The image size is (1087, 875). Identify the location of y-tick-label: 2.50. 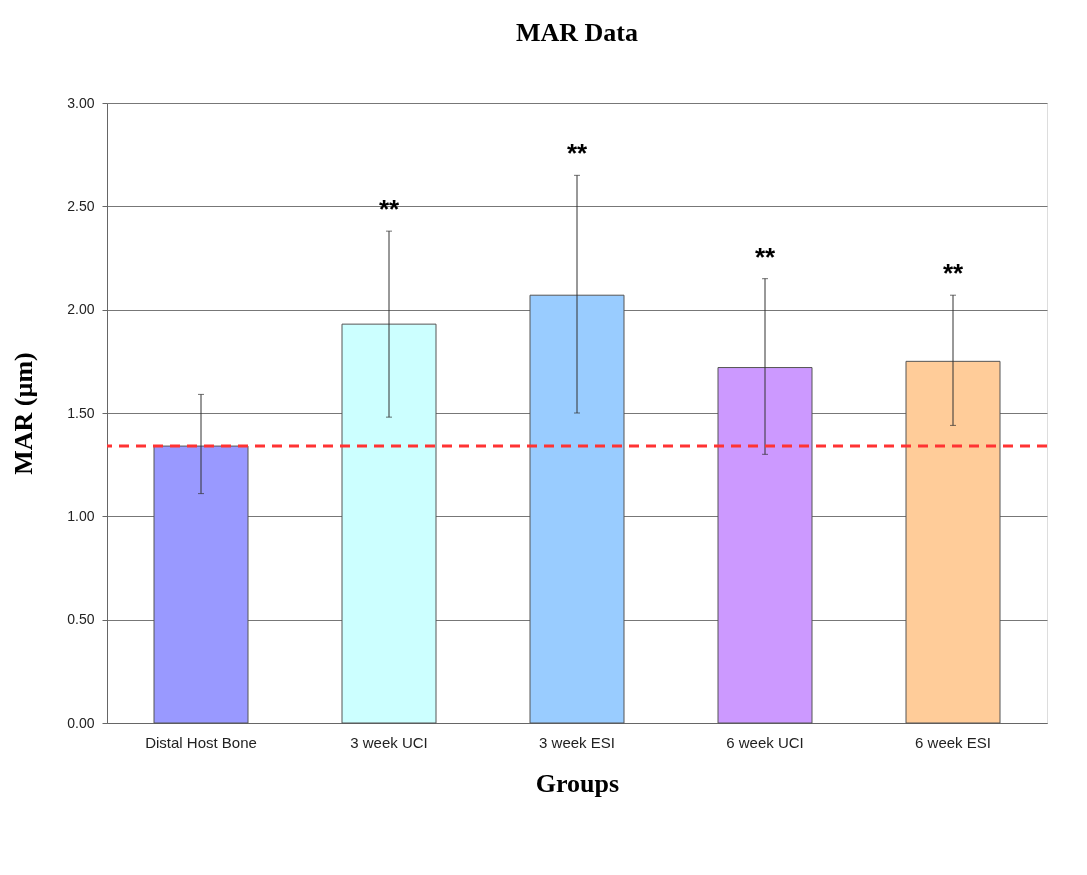
(81, 205).